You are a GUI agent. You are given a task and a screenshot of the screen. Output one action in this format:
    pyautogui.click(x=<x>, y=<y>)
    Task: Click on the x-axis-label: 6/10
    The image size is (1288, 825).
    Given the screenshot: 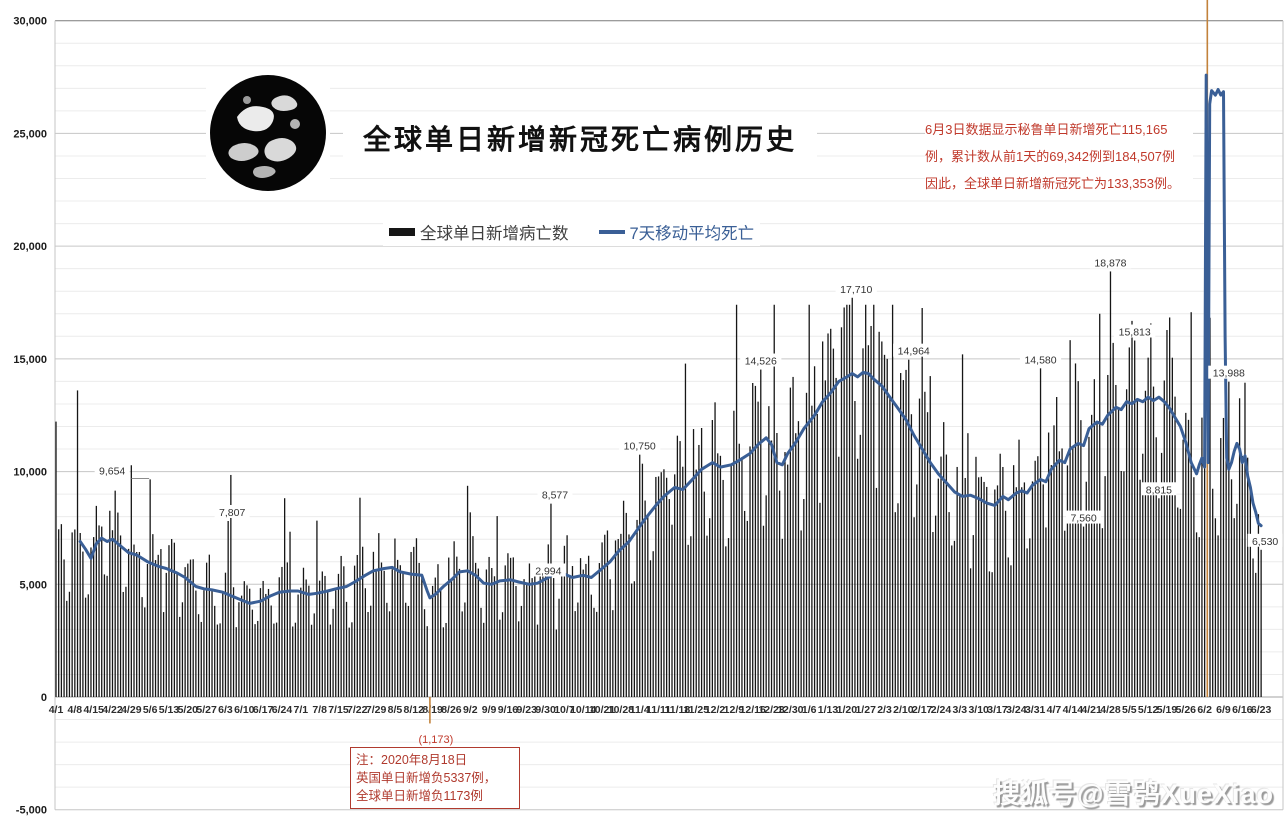 What is the action you would take?
    pyautogui.click(x=244, y=710)
    